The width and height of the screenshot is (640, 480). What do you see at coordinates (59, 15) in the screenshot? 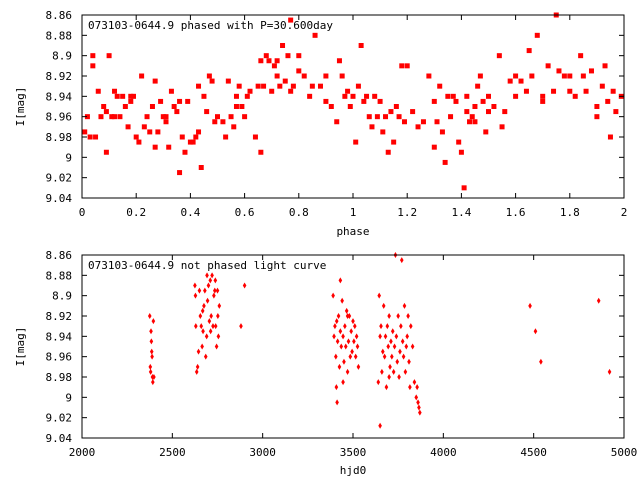
I see `phased-y-tick-label: 8.86` at bounding box center [59, 15].